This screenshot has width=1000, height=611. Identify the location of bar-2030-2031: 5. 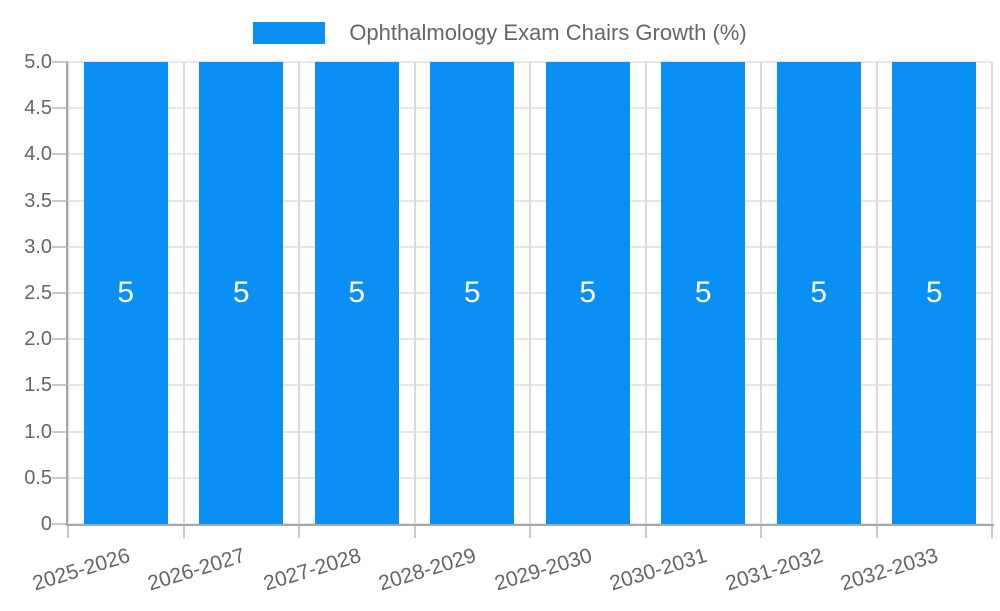
(703, 293).